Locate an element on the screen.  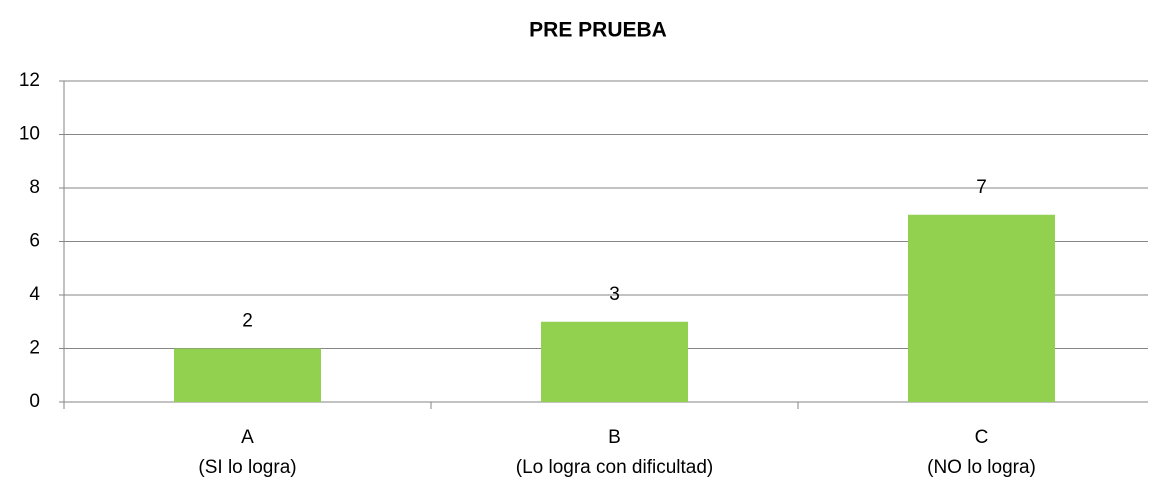
data-label: 2 is located at coordinates (247, 321).